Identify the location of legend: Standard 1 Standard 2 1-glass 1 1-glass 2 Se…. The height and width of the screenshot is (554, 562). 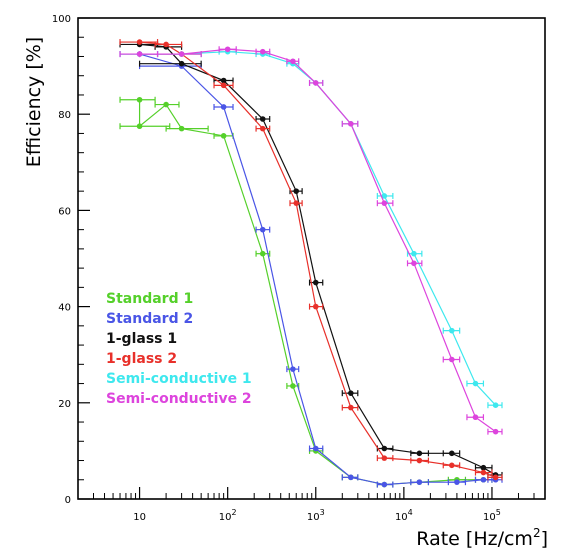
(179, 349).